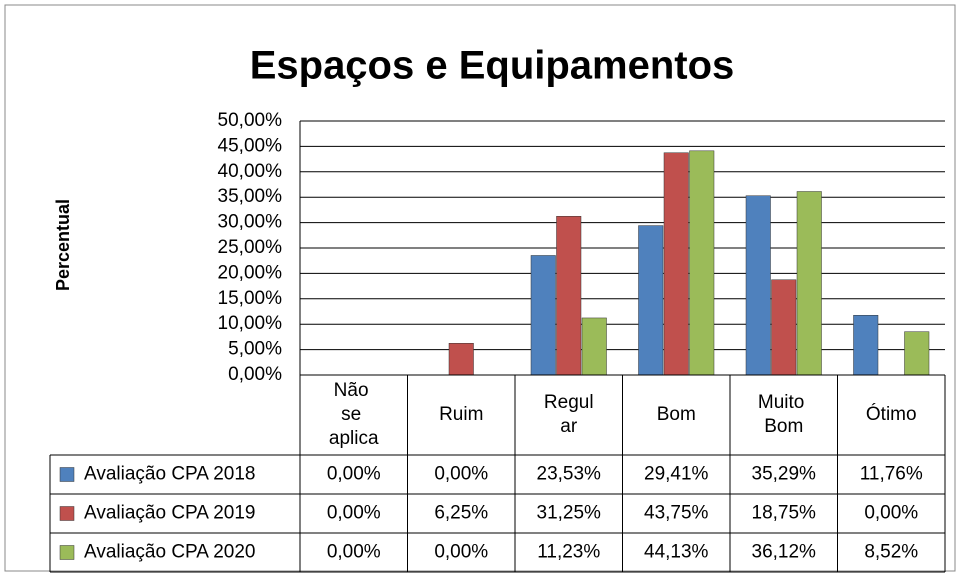 This screenshot has width=960, height=576. Describe the element at coordinates (569, 513) in the screenshot. I see `table-value: 31,25%` at that location.